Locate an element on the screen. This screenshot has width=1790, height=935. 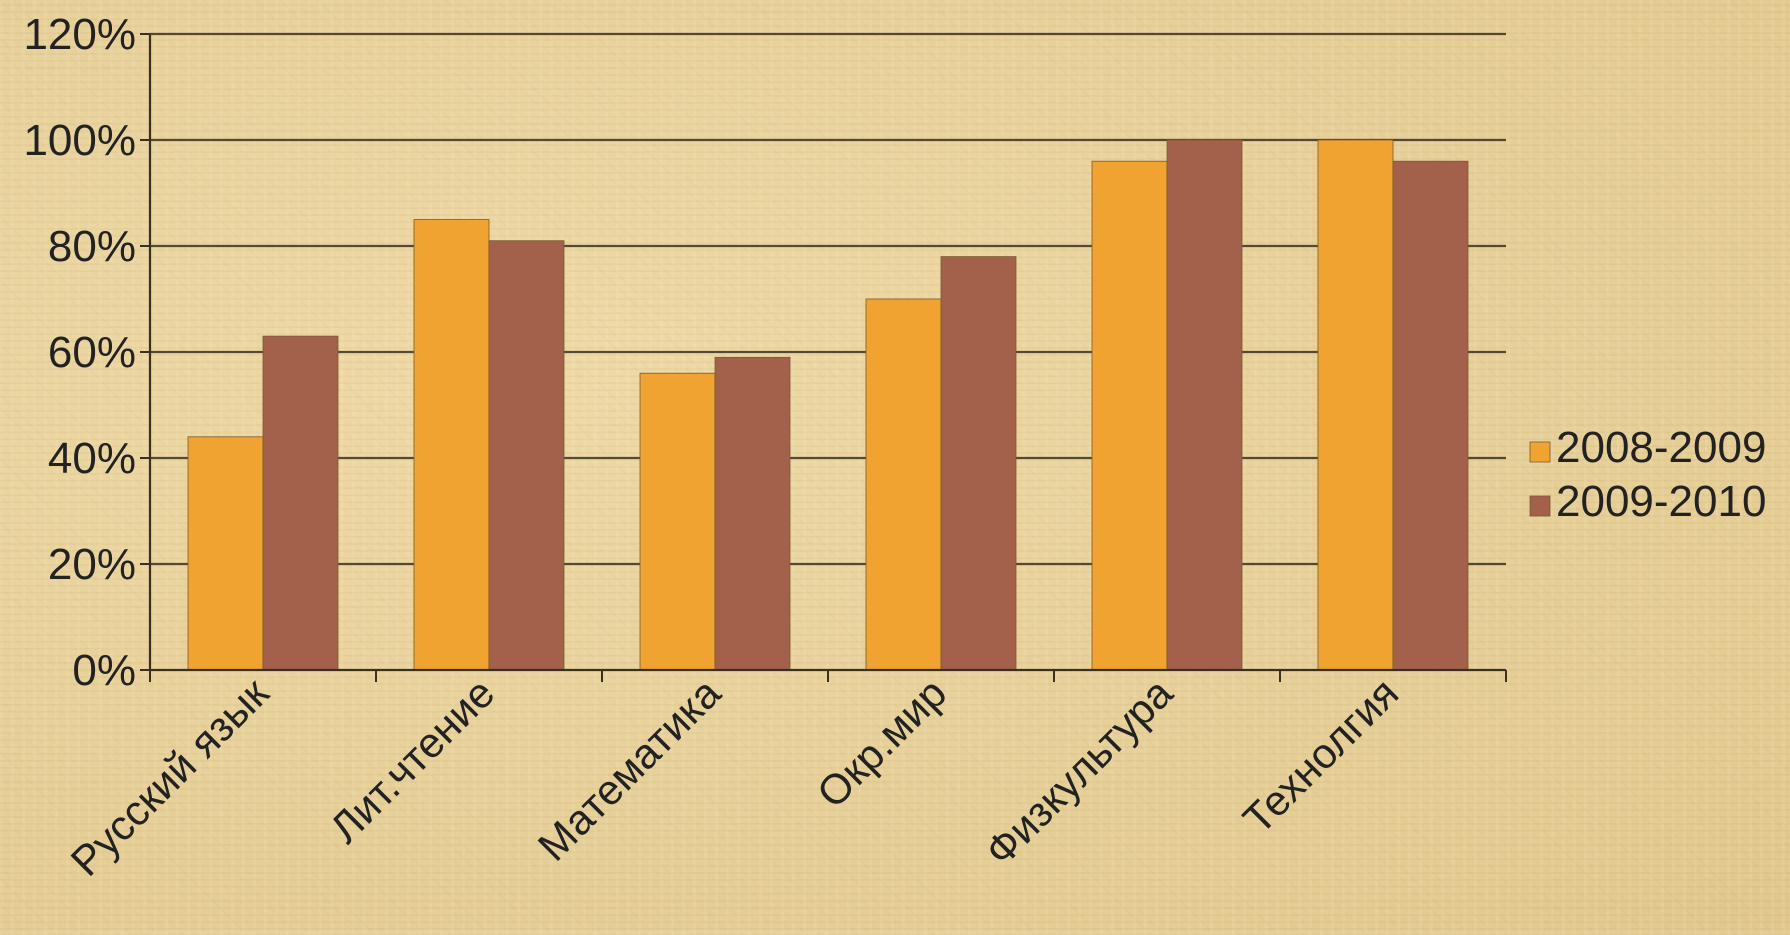
bar-2009-2010-Лит.чтение is located at coordinates (526, 455).